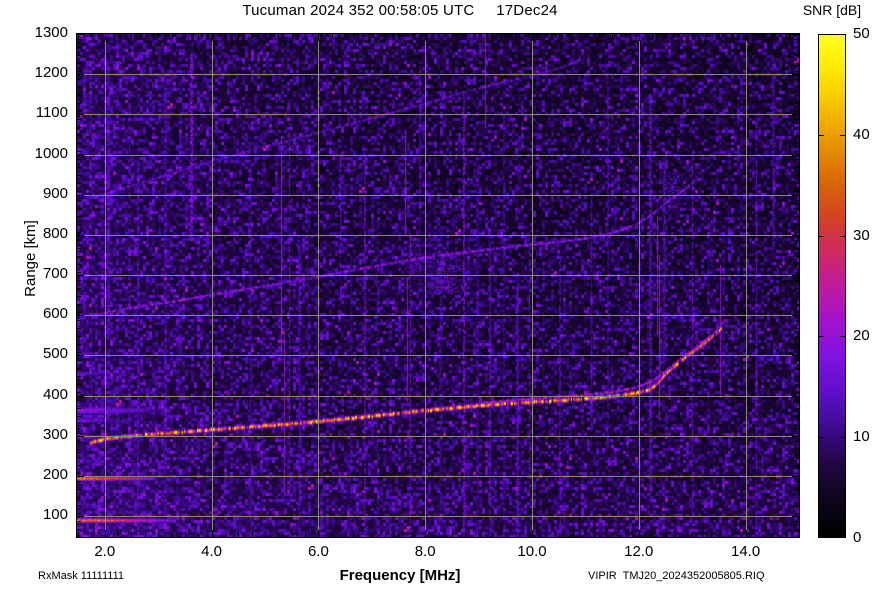 The width and height of the screenshot is (884, 595). I want to click on y-tick-label: 900, so click(55, 193).